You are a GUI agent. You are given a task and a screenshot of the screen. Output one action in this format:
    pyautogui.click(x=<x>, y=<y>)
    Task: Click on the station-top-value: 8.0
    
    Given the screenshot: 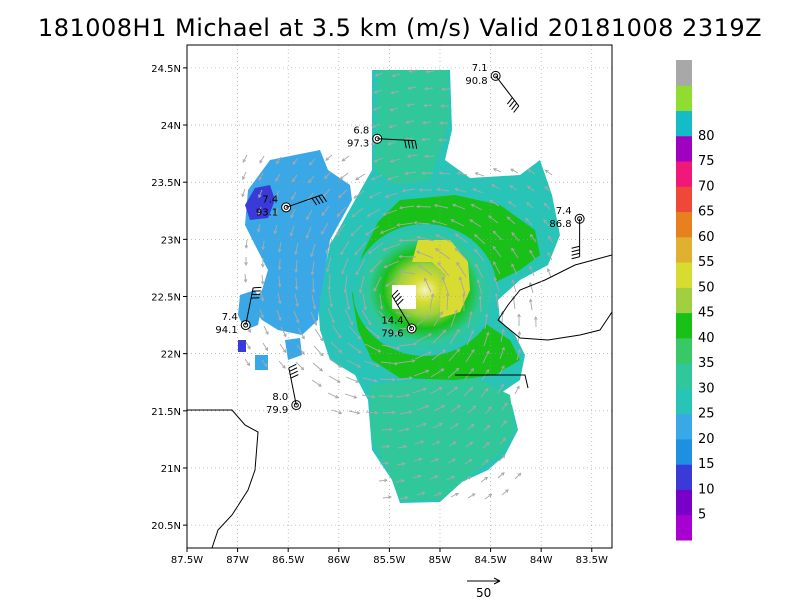 What is the action you would take?
    pyautogui.click(x=280, y=397)
    